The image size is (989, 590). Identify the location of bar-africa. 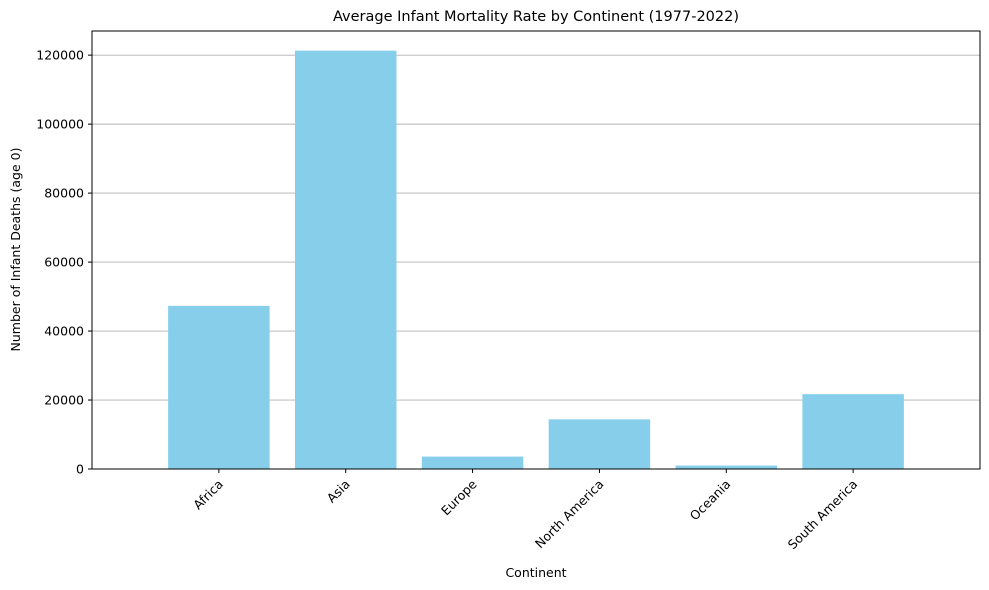
(219, 387).